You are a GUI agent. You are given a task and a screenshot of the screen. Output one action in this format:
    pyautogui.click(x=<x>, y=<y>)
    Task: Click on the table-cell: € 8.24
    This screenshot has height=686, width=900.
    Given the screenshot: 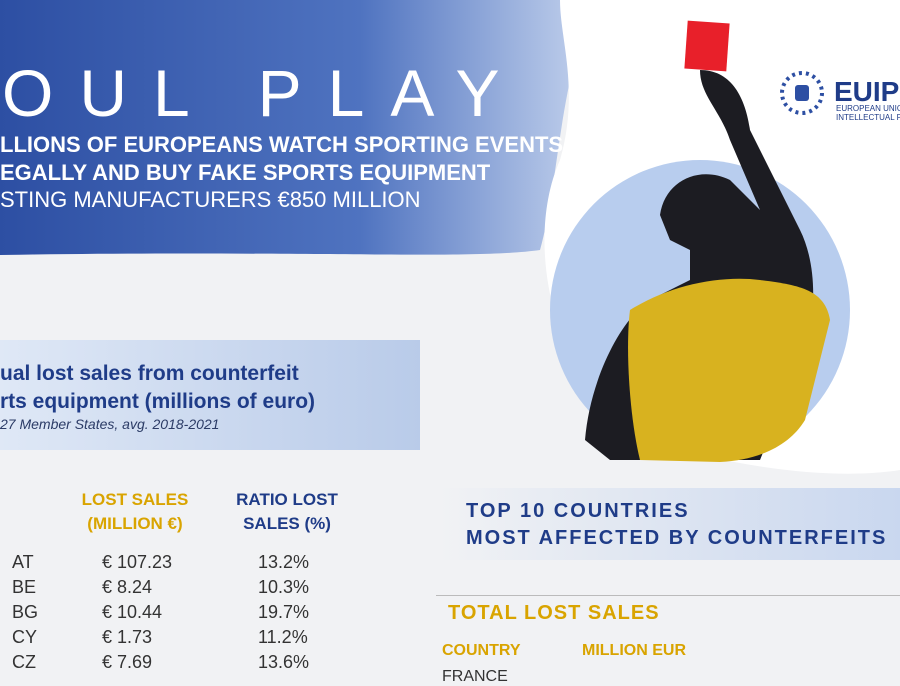 What is the action you would take?
    pyautogui.click(x=127, y=587)
    